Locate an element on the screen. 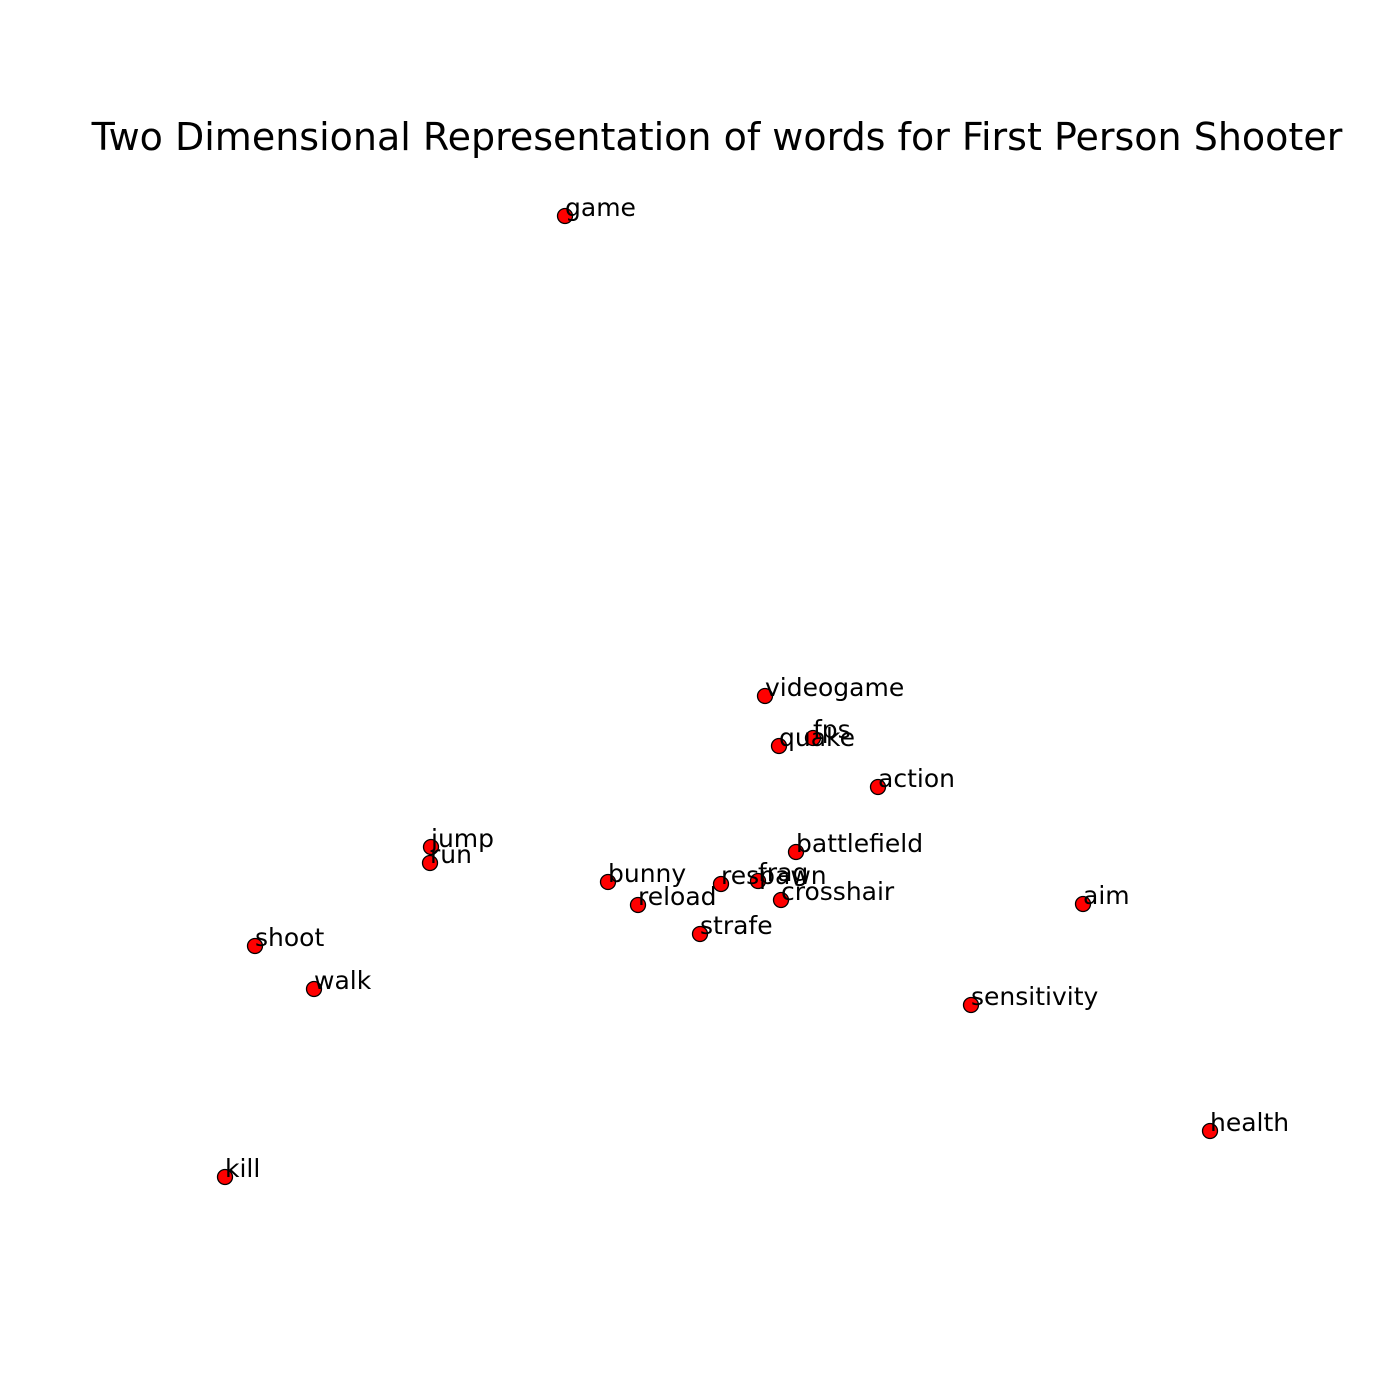  point-label-walk: walk is located at coordinates (343, 980).